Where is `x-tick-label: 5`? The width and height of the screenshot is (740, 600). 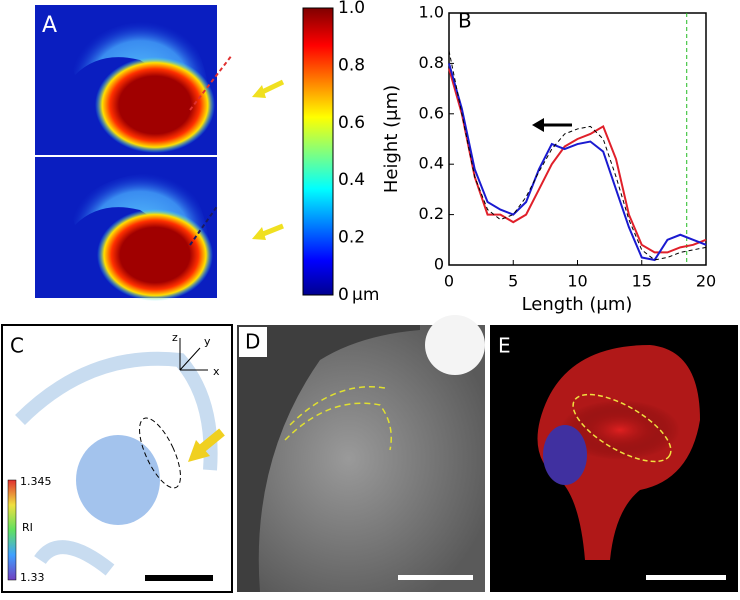 x-tick-label: 5 is located at coordinates (513, 281).